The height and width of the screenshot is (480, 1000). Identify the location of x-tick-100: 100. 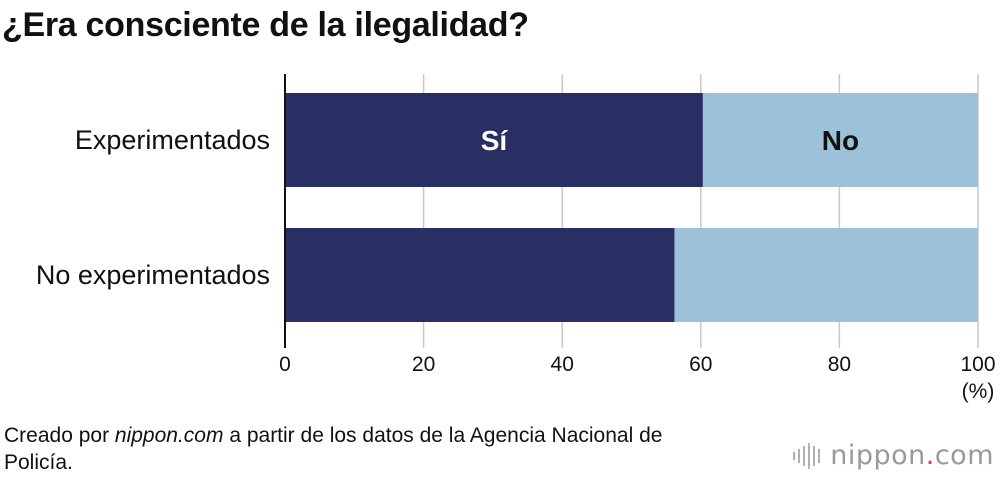
(977, 364).